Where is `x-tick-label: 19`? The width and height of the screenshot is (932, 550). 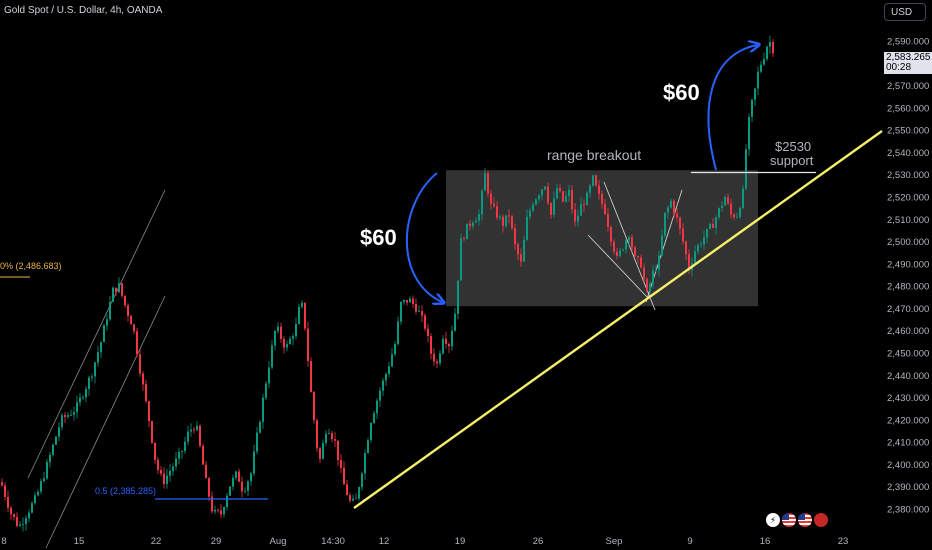 x-tick-label: 19 is located at coordinates (460, 541).